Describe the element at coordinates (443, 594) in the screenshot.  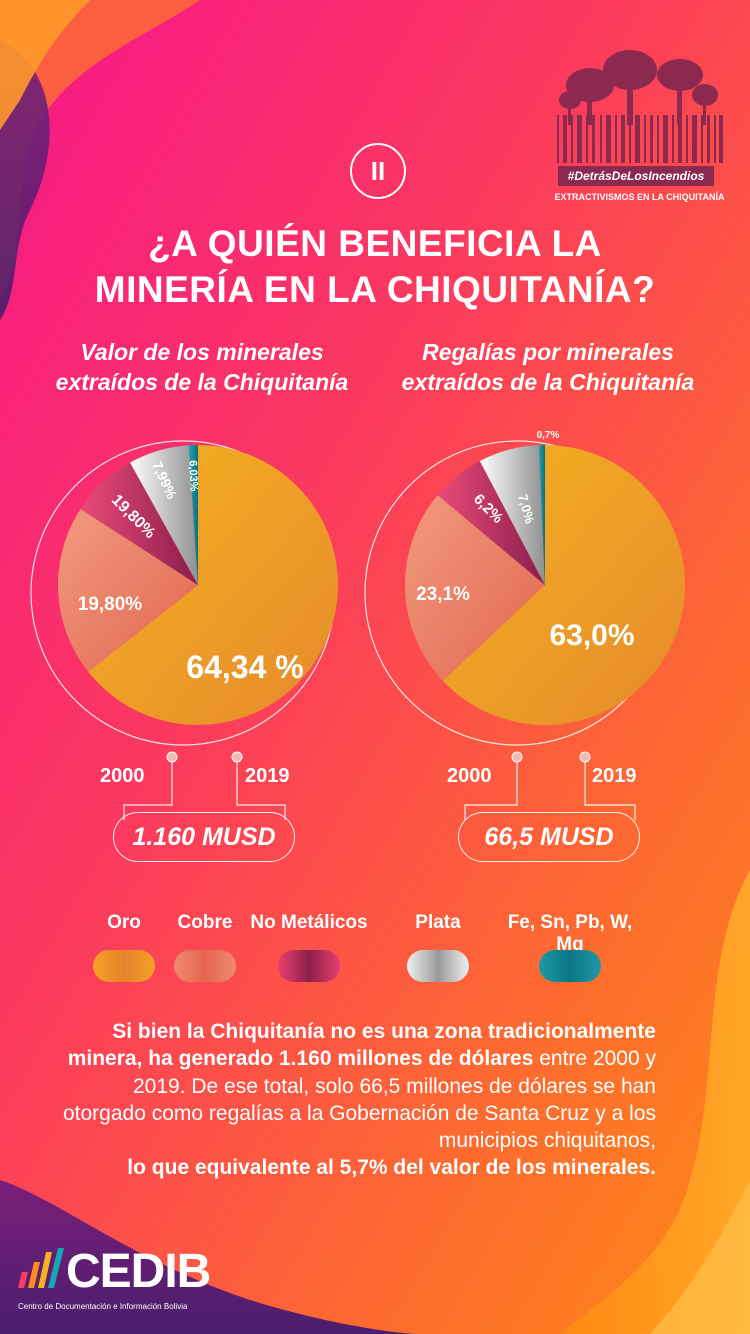
I see `pie2-label-1: 23,1%` at that location.